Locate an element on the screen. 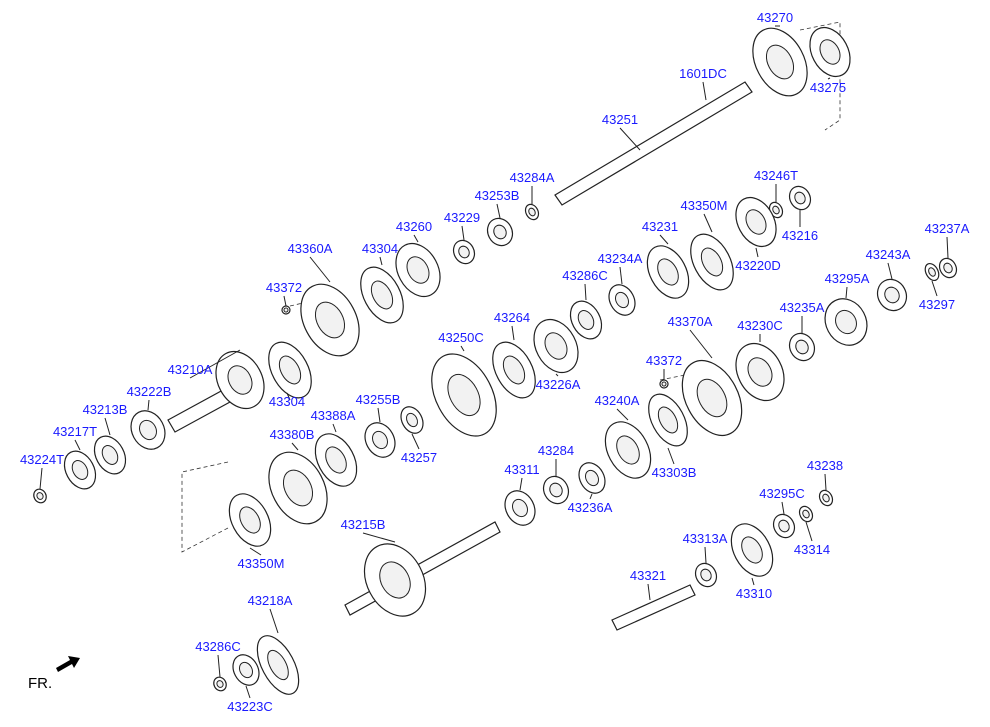  part-43235A is located at coordinates (802, 347).